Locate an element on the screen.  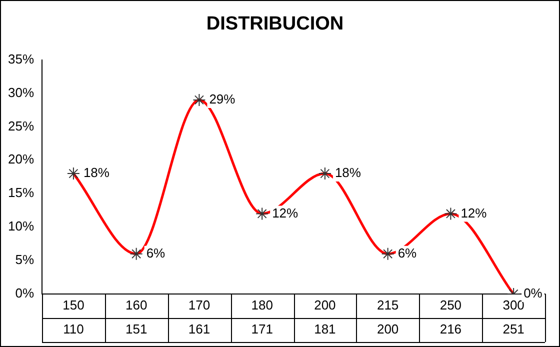
data-label: 0% is located at coordinates (533, 293).